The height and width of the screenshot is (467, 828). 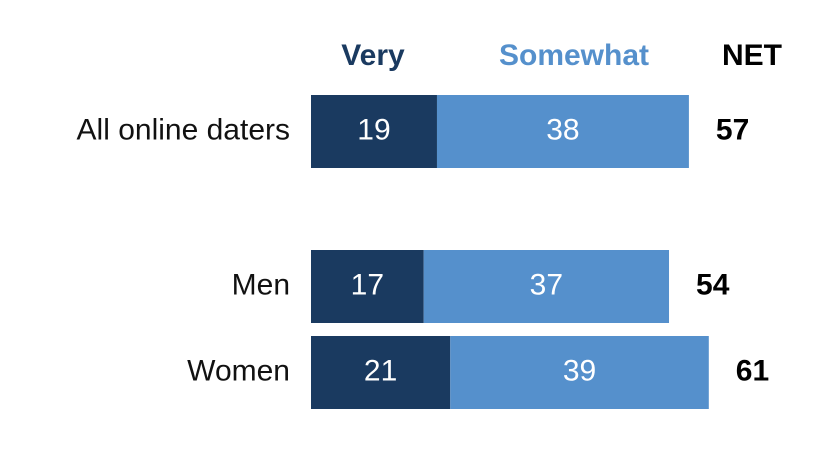 What do you see at coordinates (752, 370) in the screenshot?
I see `net-label: 61` at bounding box center [752, 370].